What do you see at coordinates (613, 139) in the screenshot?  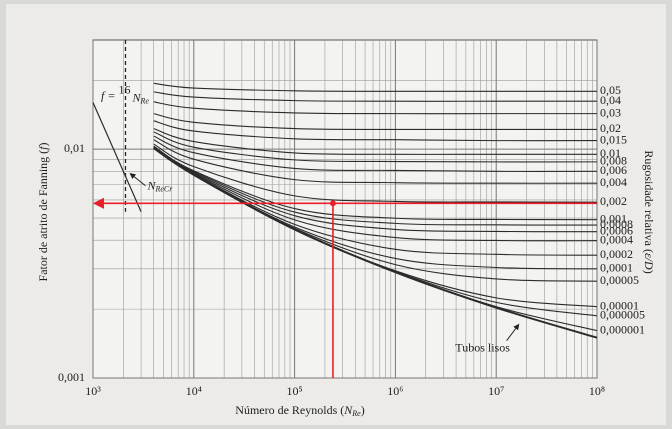 I see `series-label: 0,015` at bounding box center [613, 139].